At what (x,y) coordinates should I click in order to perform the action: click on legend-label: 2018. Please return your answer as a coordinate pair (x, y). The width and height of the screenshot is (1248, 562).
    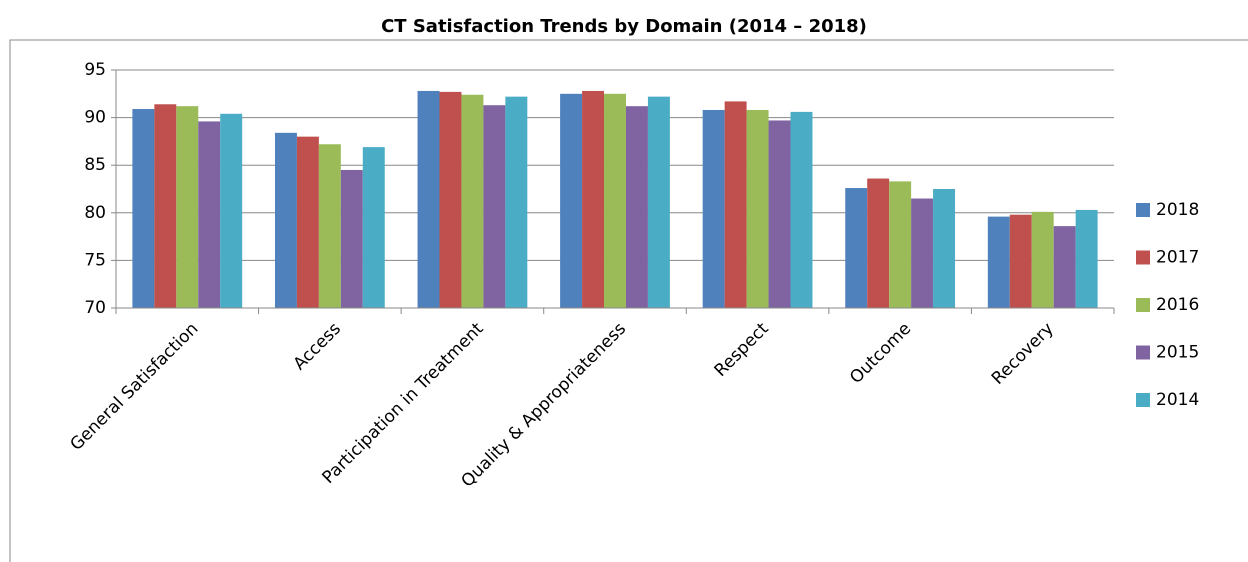
    Looking at the image, I should click on (1177, 210).